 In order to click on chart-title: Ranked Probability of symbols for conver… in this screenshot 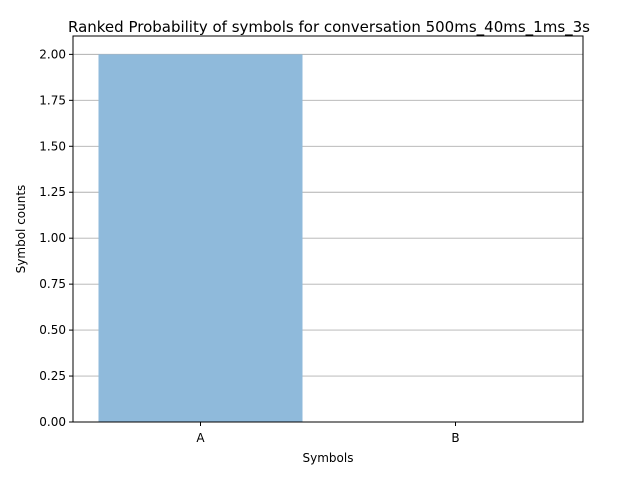, I will do `click(329, 27)`.